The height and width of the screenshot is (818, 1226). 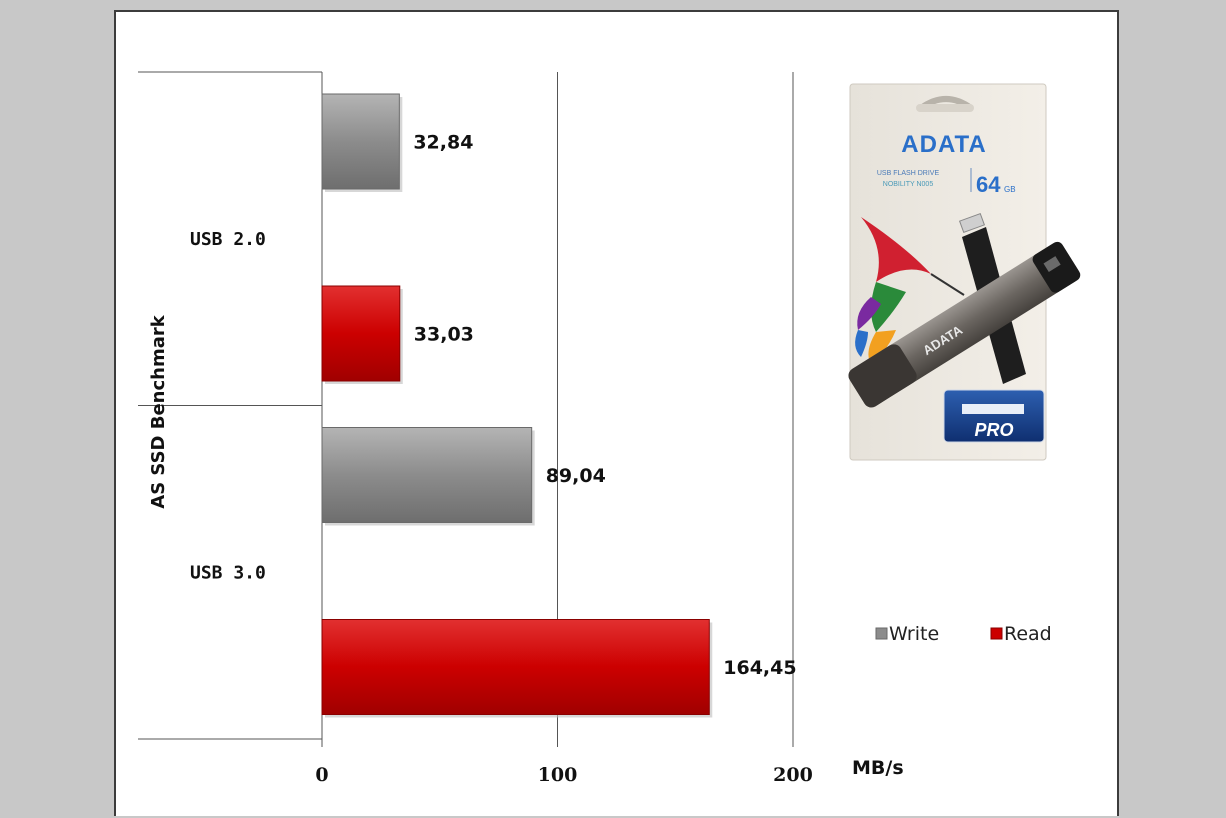 What do you see at coordinates (576, 476) in the screenshot?
I see `data-label: 89,04` at bounding box center [576, 476].